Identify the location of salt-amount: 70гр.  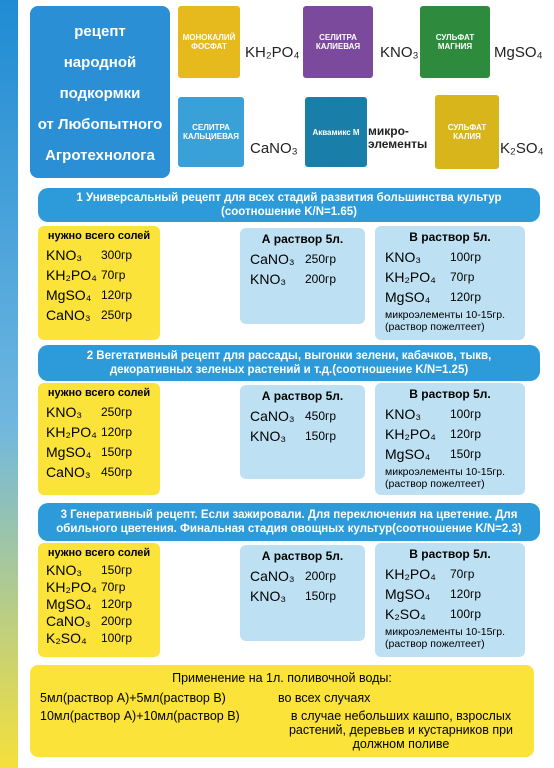
(113, 275).